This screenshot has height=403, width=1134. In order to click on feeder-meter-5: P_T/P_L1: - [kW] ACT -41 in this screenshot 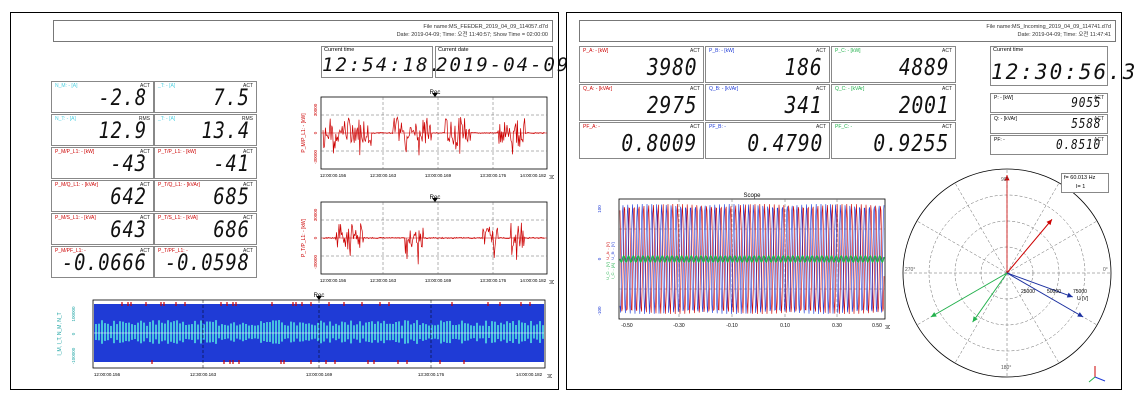, I will do `click(205, 163)`.